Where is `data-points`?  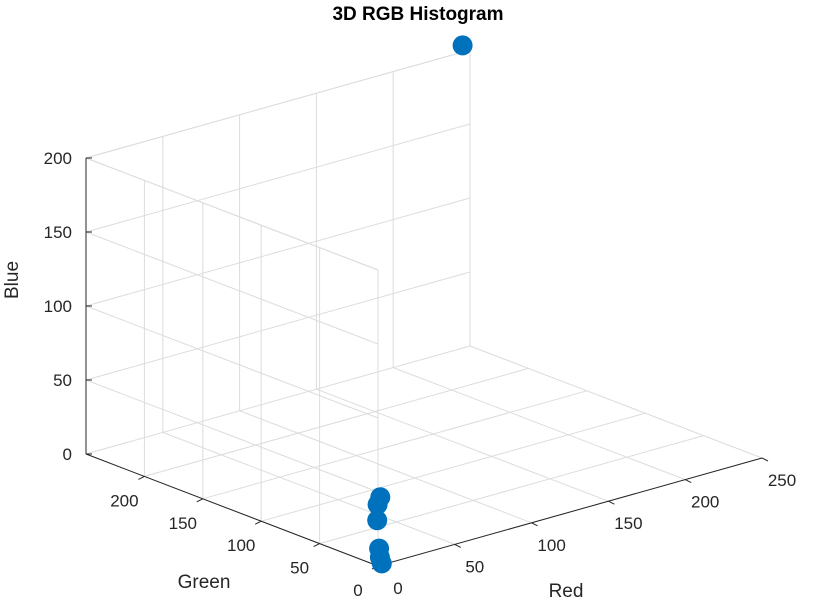 data-points is located at coordinates (420, 304).